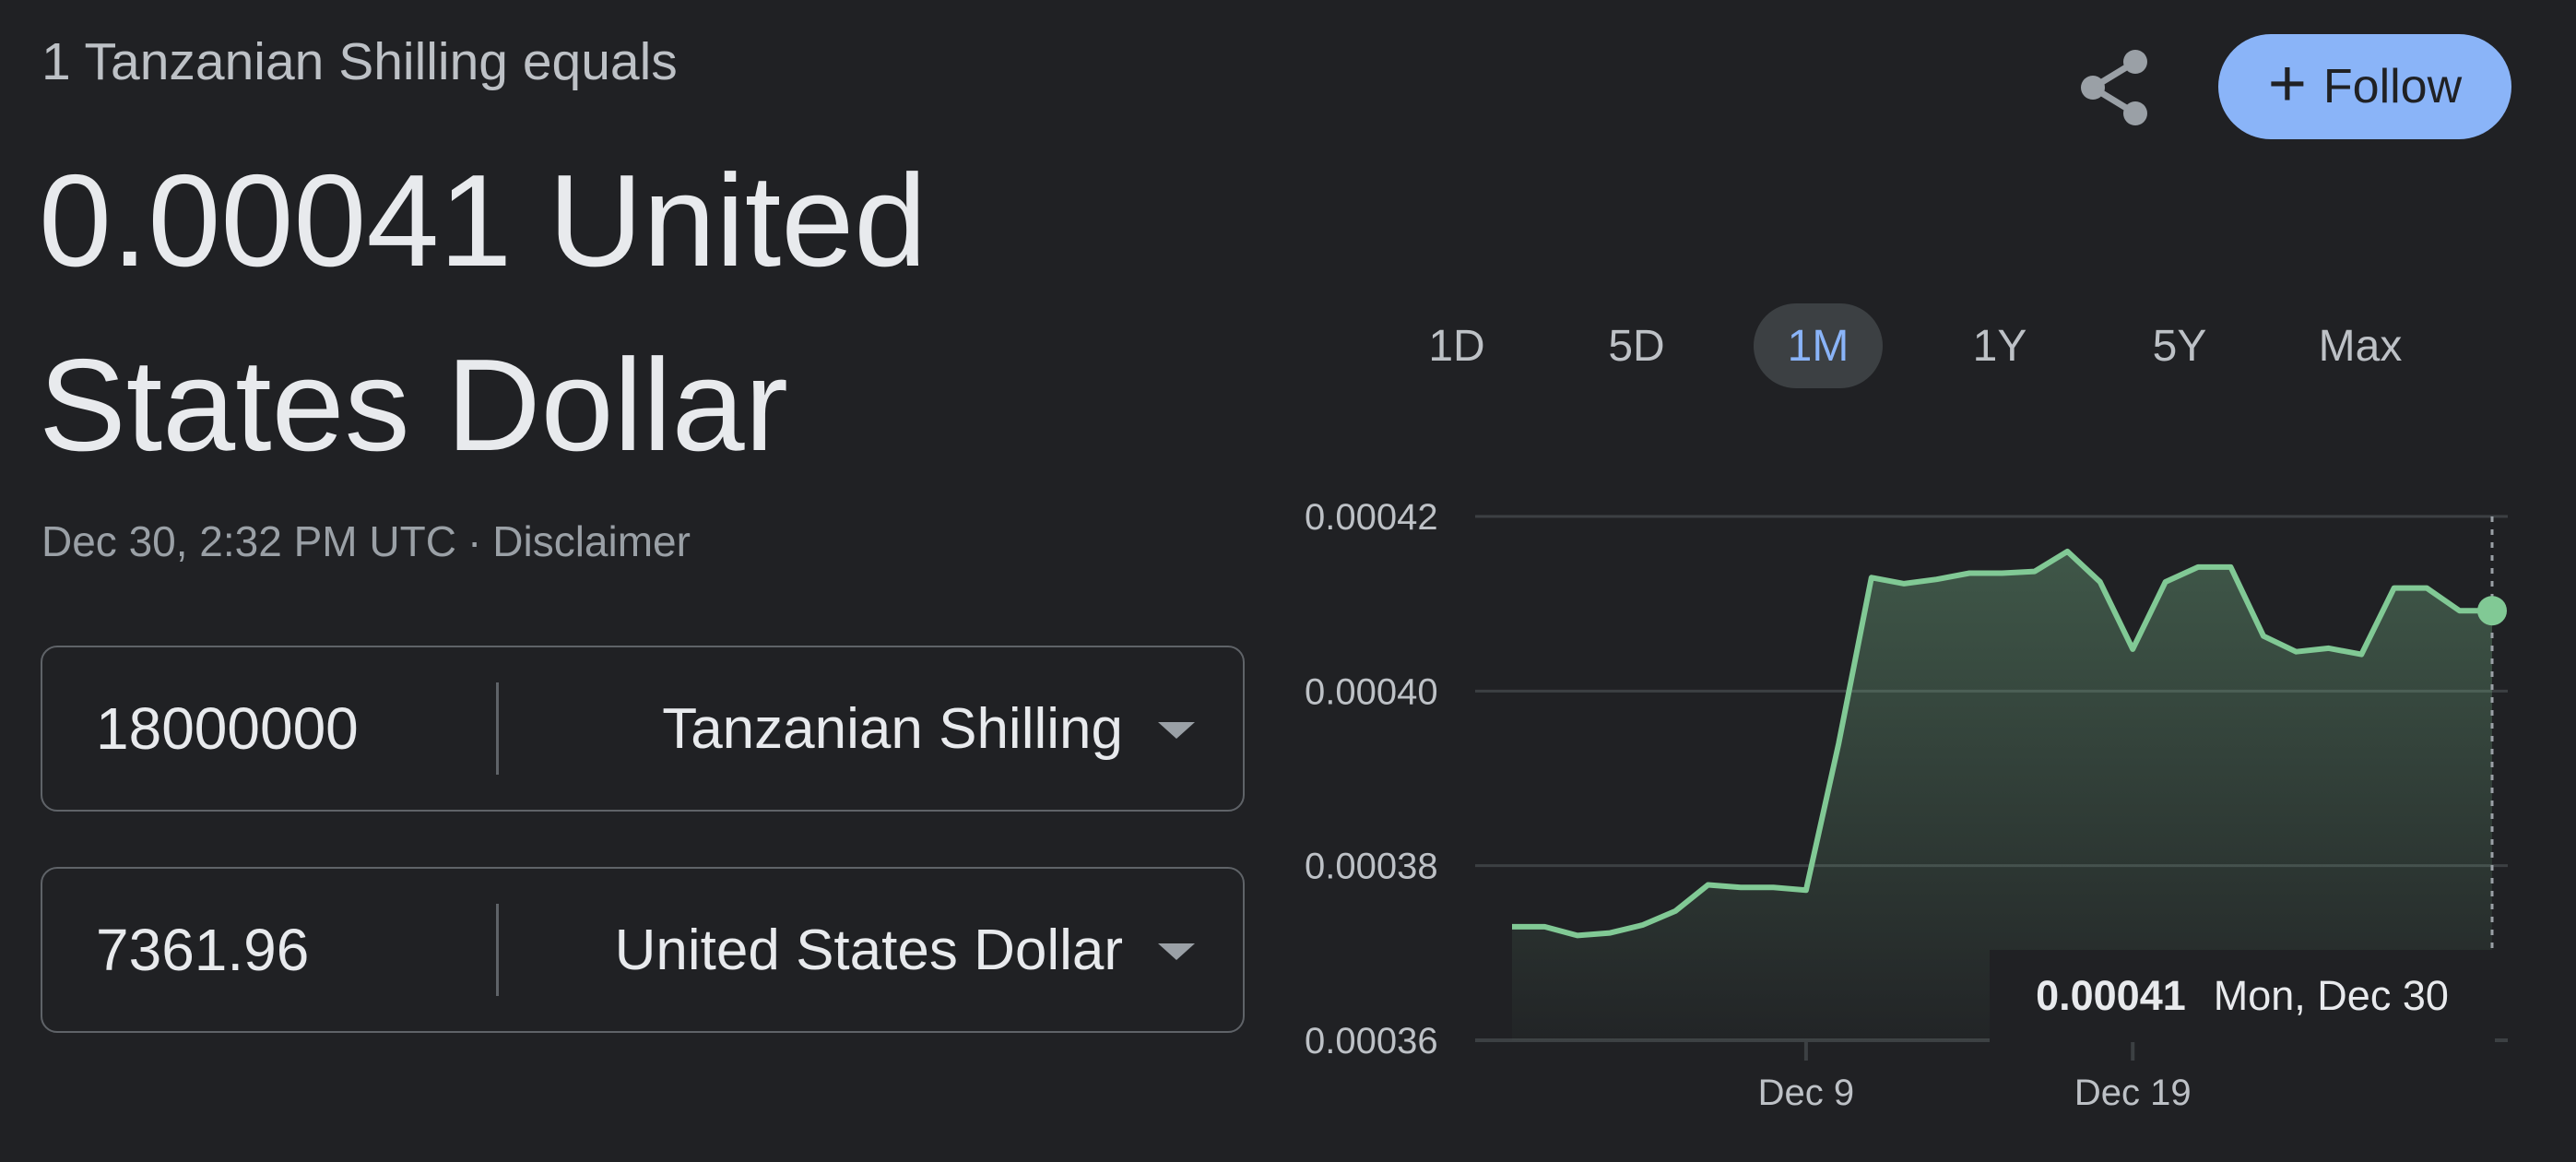  What do you see at coordinates (2179, 346) in the screenshot?
I see `tab-5y: 5Y` at bounding box center [2179, 346].